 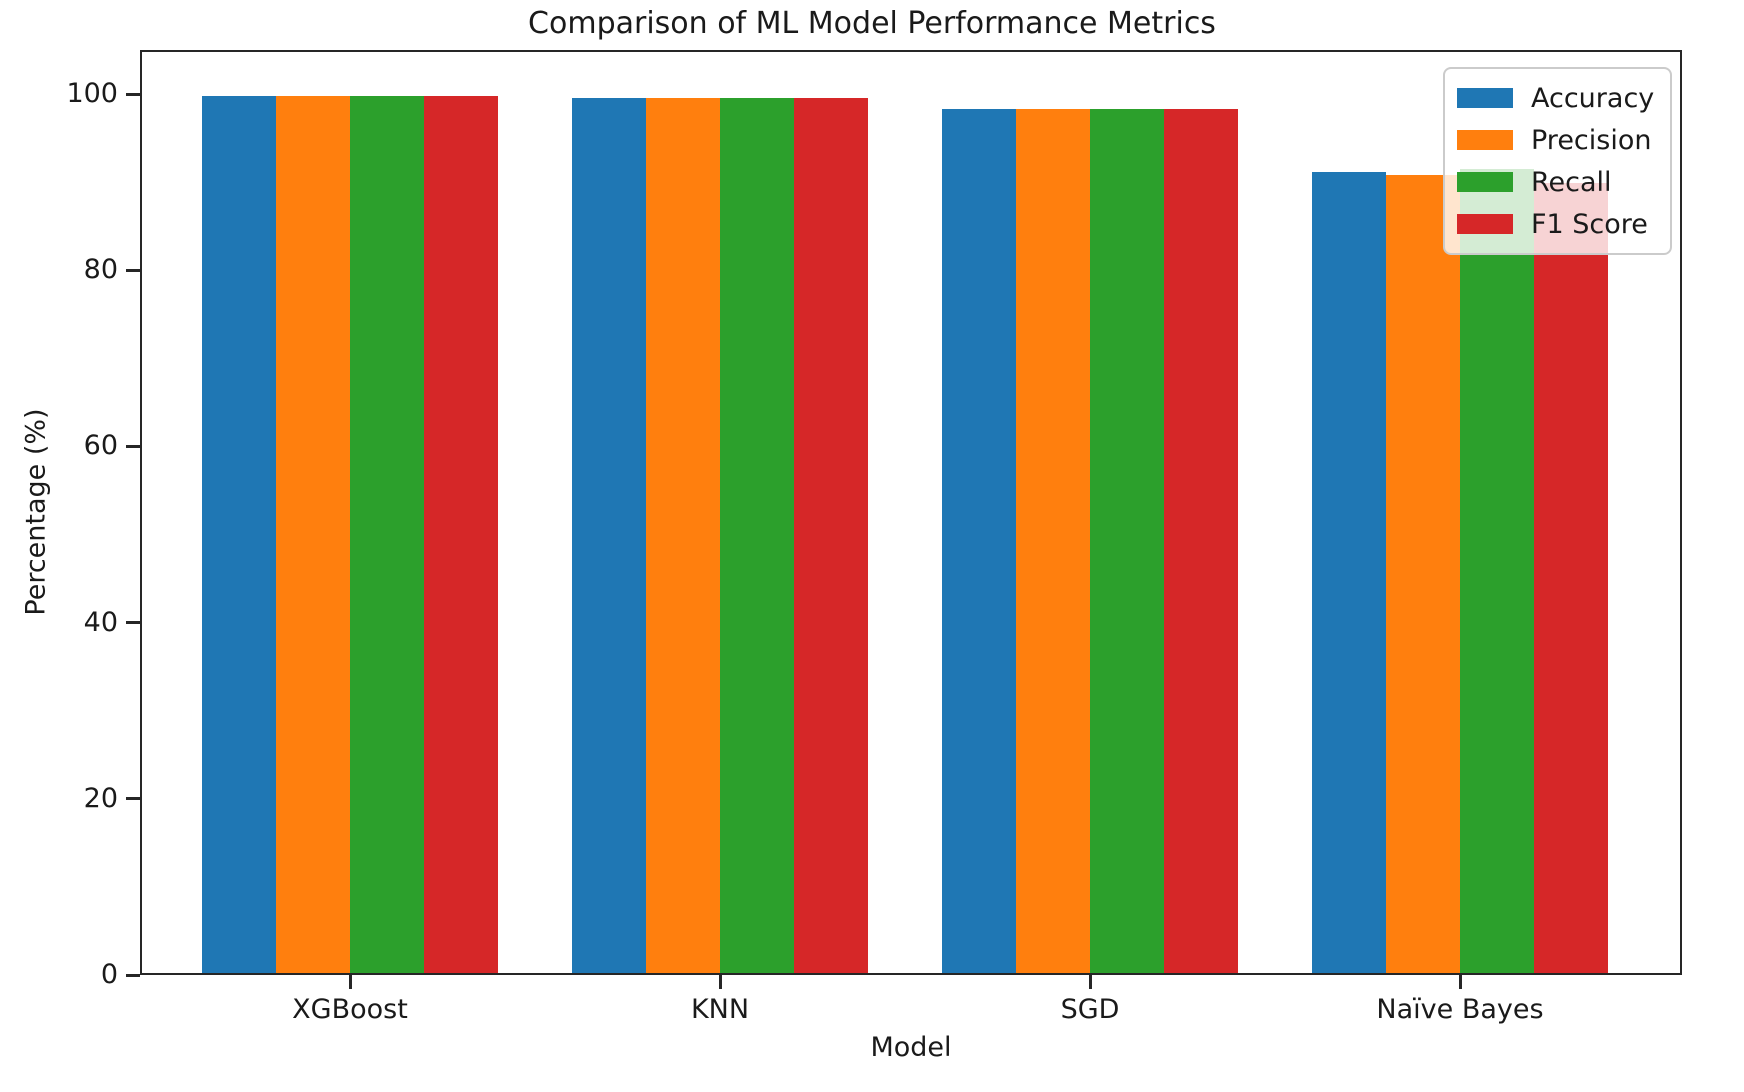 I want to click on legend-item: F1 Score, so click(x=1555, y=224).